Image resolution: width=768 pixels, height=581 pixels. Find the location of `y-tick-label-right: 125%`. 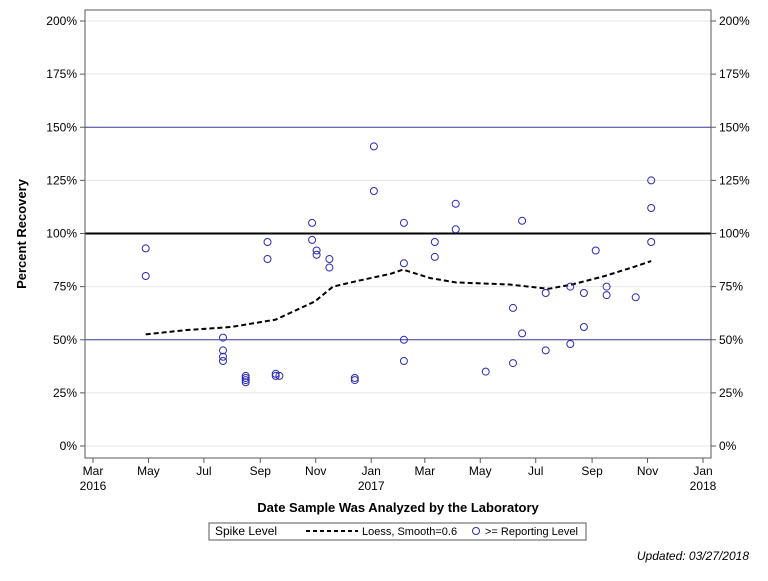

y-tick-label-right: 125% is located at coordinates (734, 180).